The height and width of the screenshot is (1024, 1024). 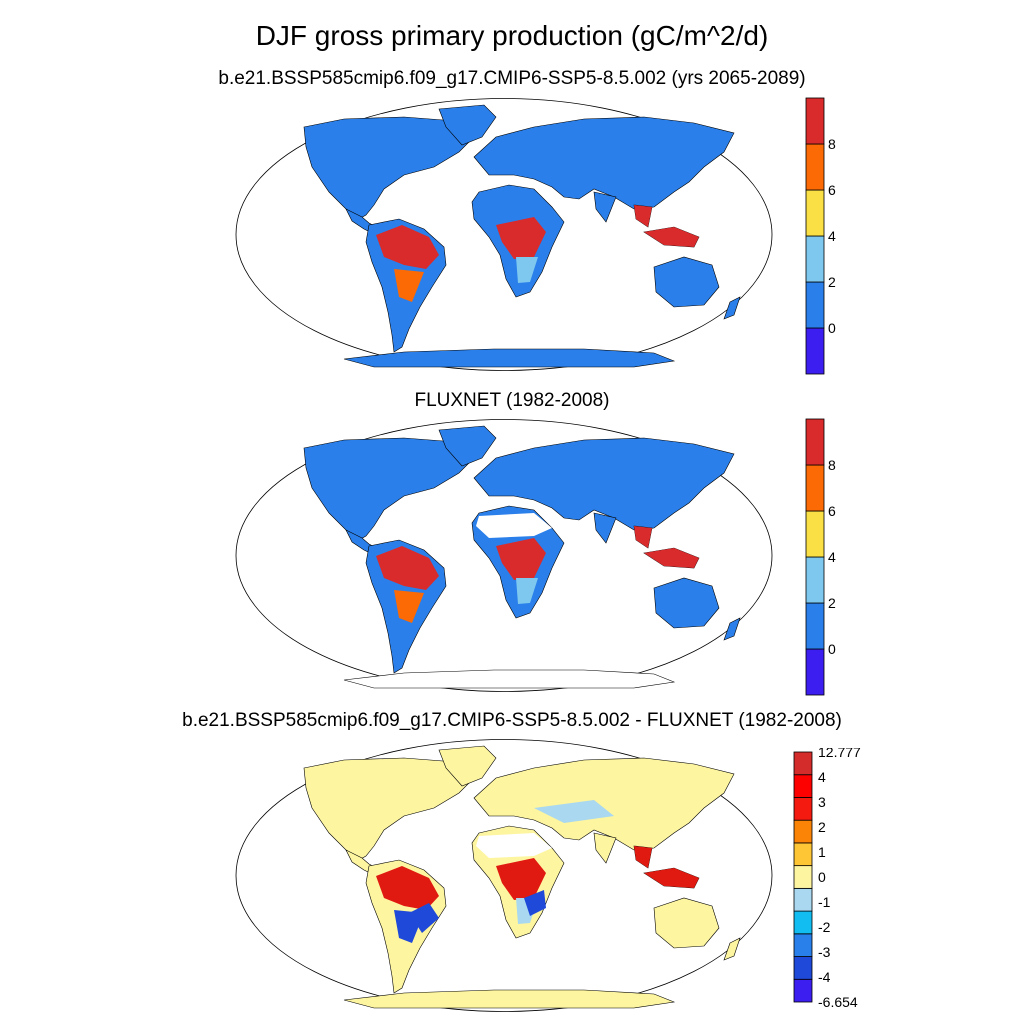 What do you see at coordinates (822, 827) in the screenshot?
I see `cb3-tick-label: 2` at bounding box center [822, 827].